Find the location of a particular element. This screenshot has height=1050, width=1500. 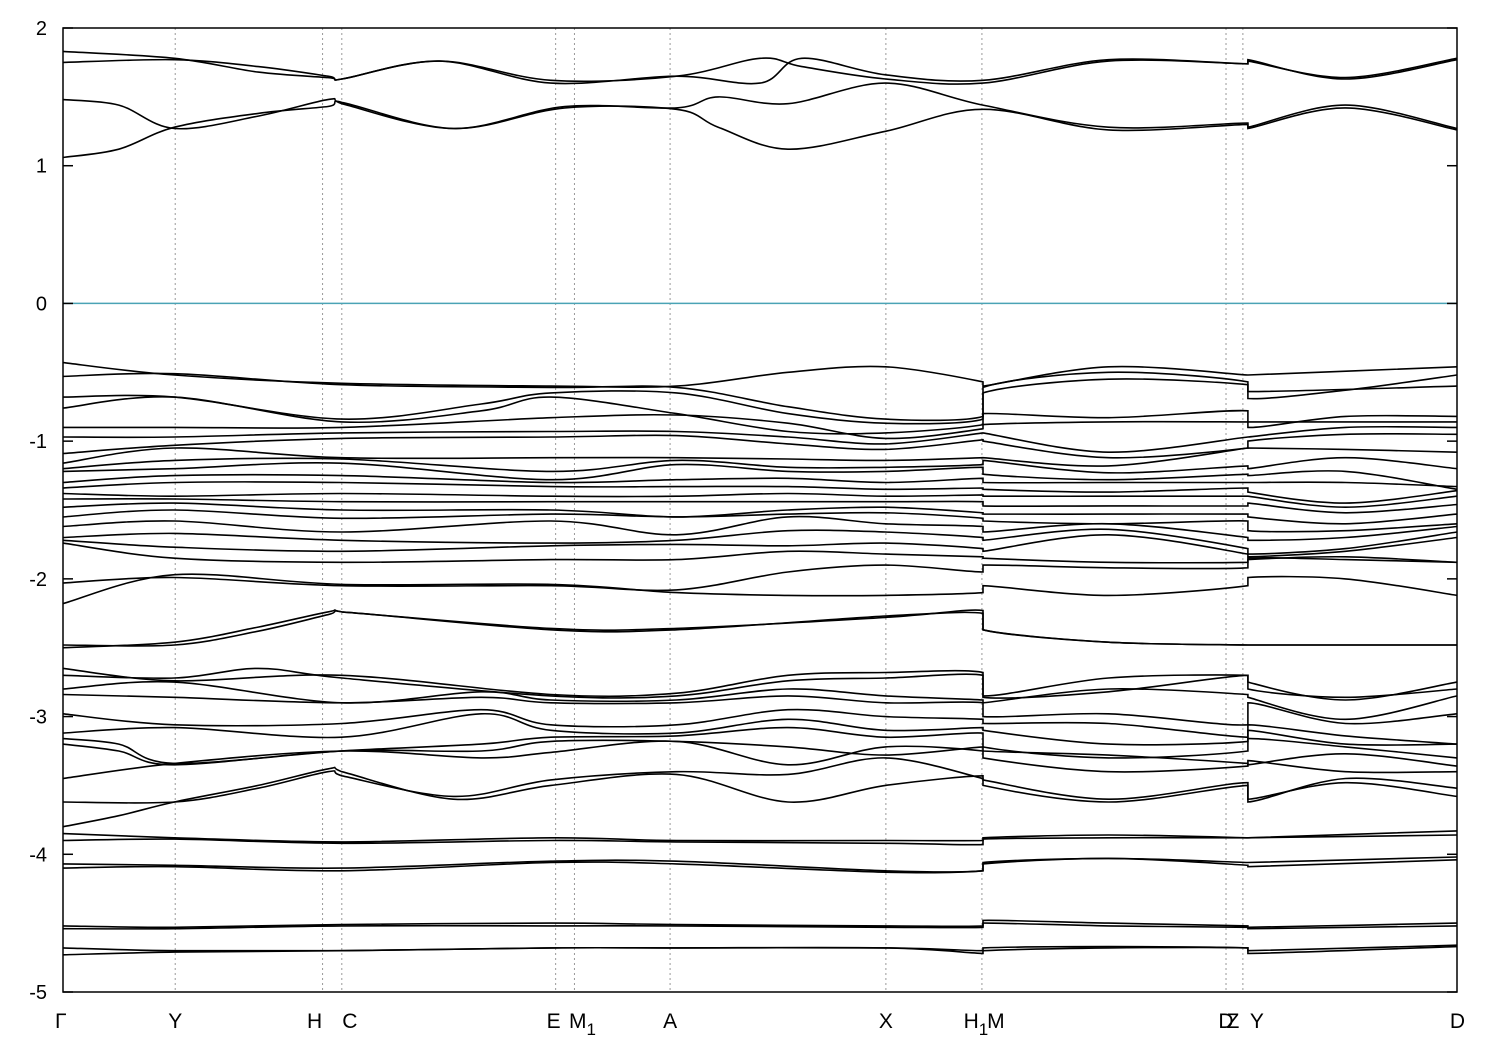

kpoint-label: H1 is located at coordinates (976, 1024).